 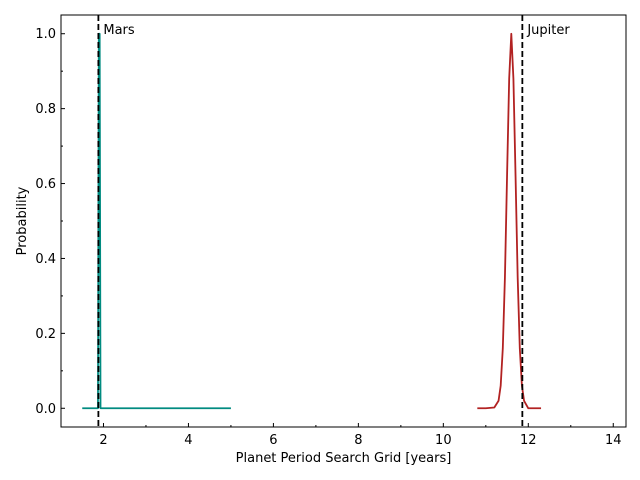 I want to click on x-tick-label: 6, so click(x=273, y=440).